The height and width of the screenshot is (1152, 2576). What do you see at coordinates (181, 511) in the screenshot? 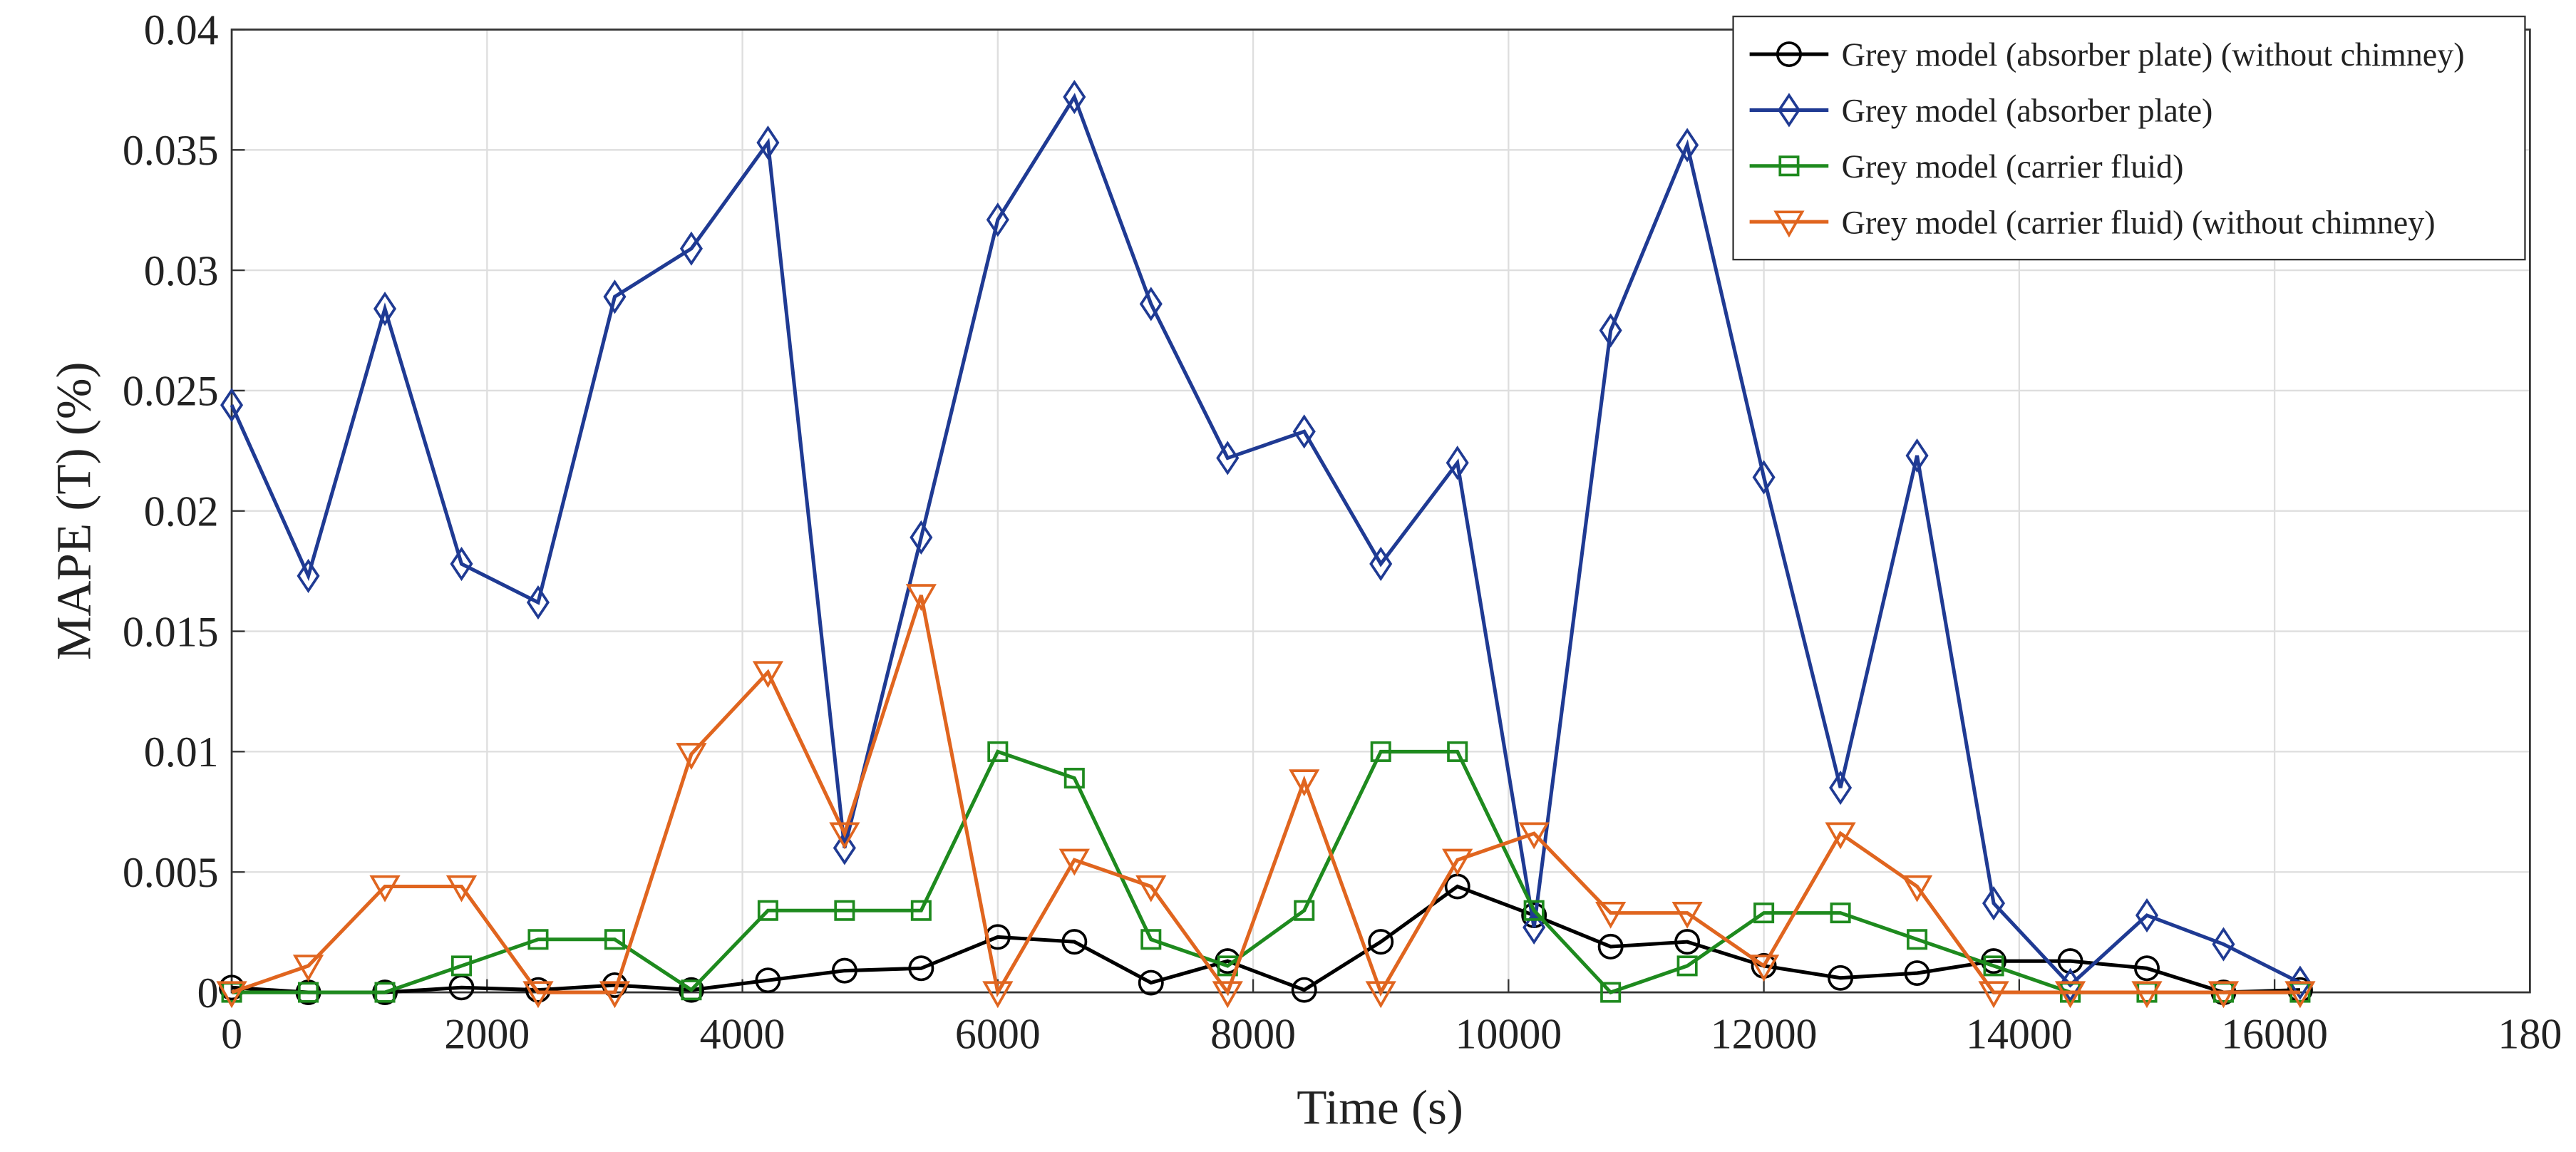
I see `y-tick-label: 0.02` at bounding box center [181, 511].